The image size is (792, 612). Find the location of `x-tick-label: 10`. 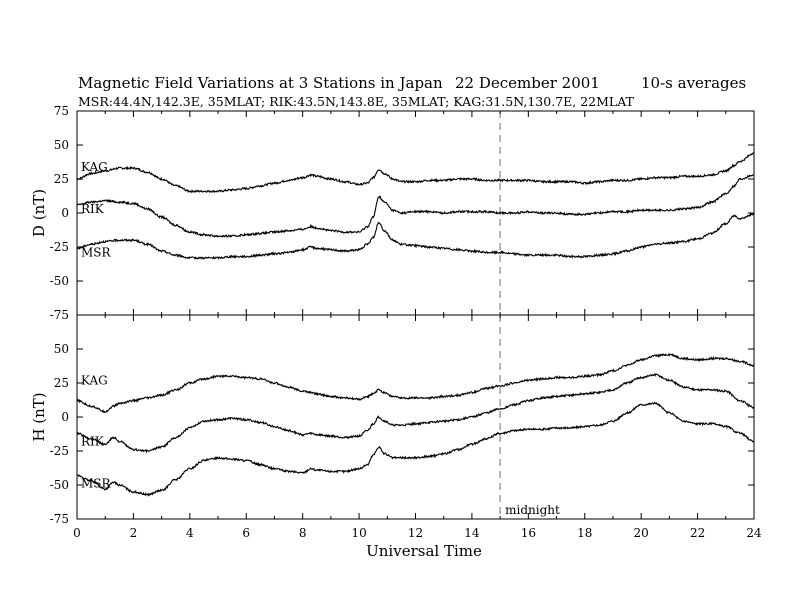

x-tick-label: 10 is located at coordinates (358, 533).